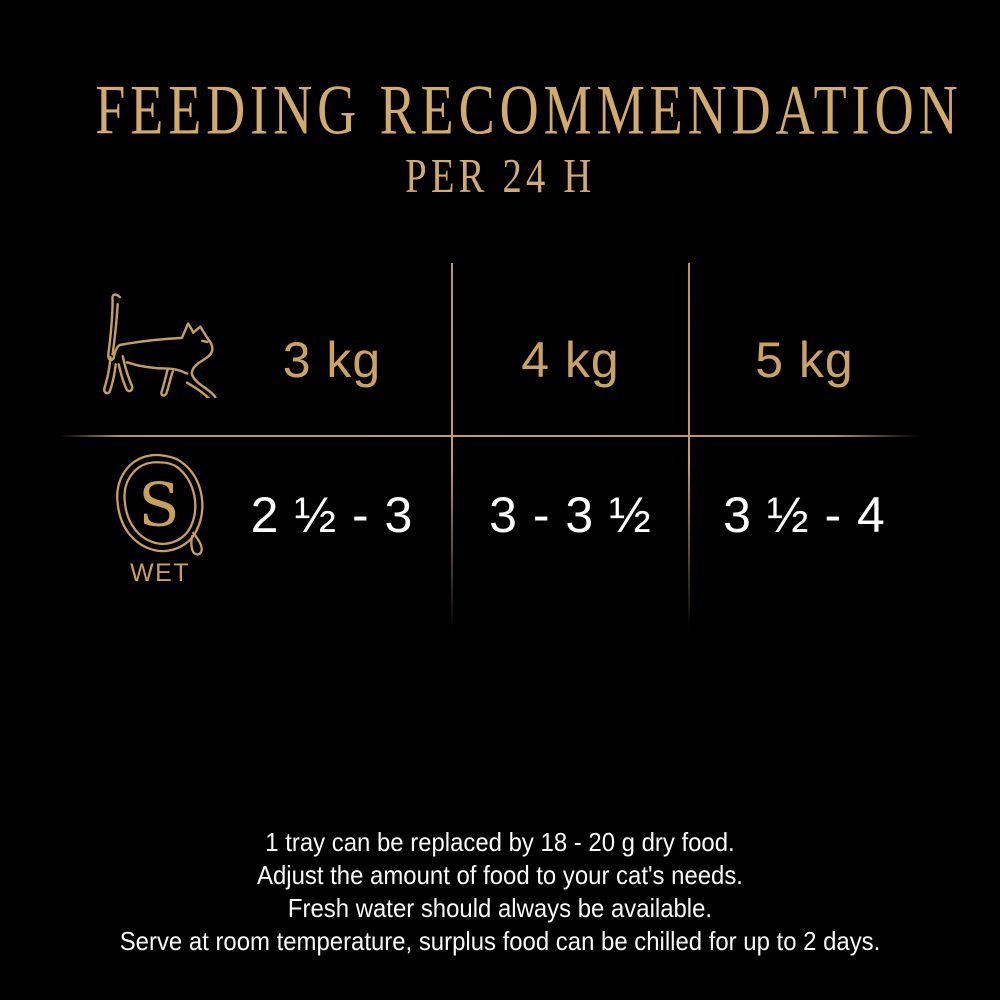 The width and height of the screenshot is (1000, 1000). What do you see at coordinates (332, 360) in the screenshot?
I see `column-header-3kg: 3 kg` at bounding box center [332, 360].